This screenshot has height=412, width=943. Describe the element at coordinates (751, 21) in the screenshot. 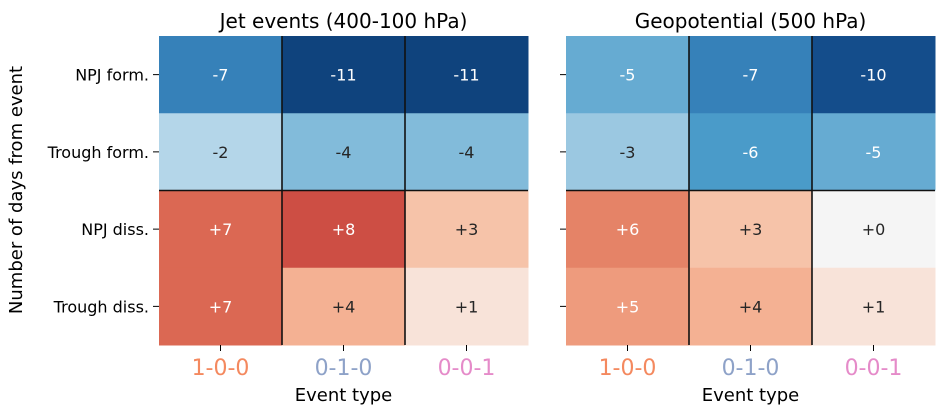

I see `panel-title: Geopotential (500 hPa)` at that location.